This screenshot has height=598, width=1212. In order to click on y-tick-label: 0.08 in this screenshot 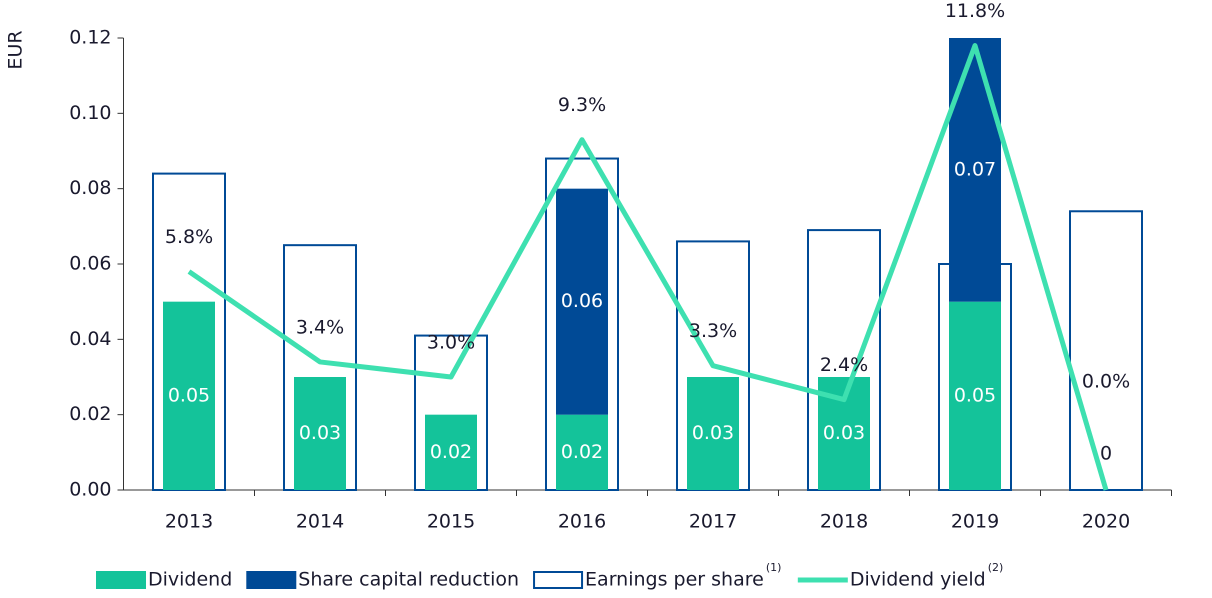, I will do `click(90, 188)`.